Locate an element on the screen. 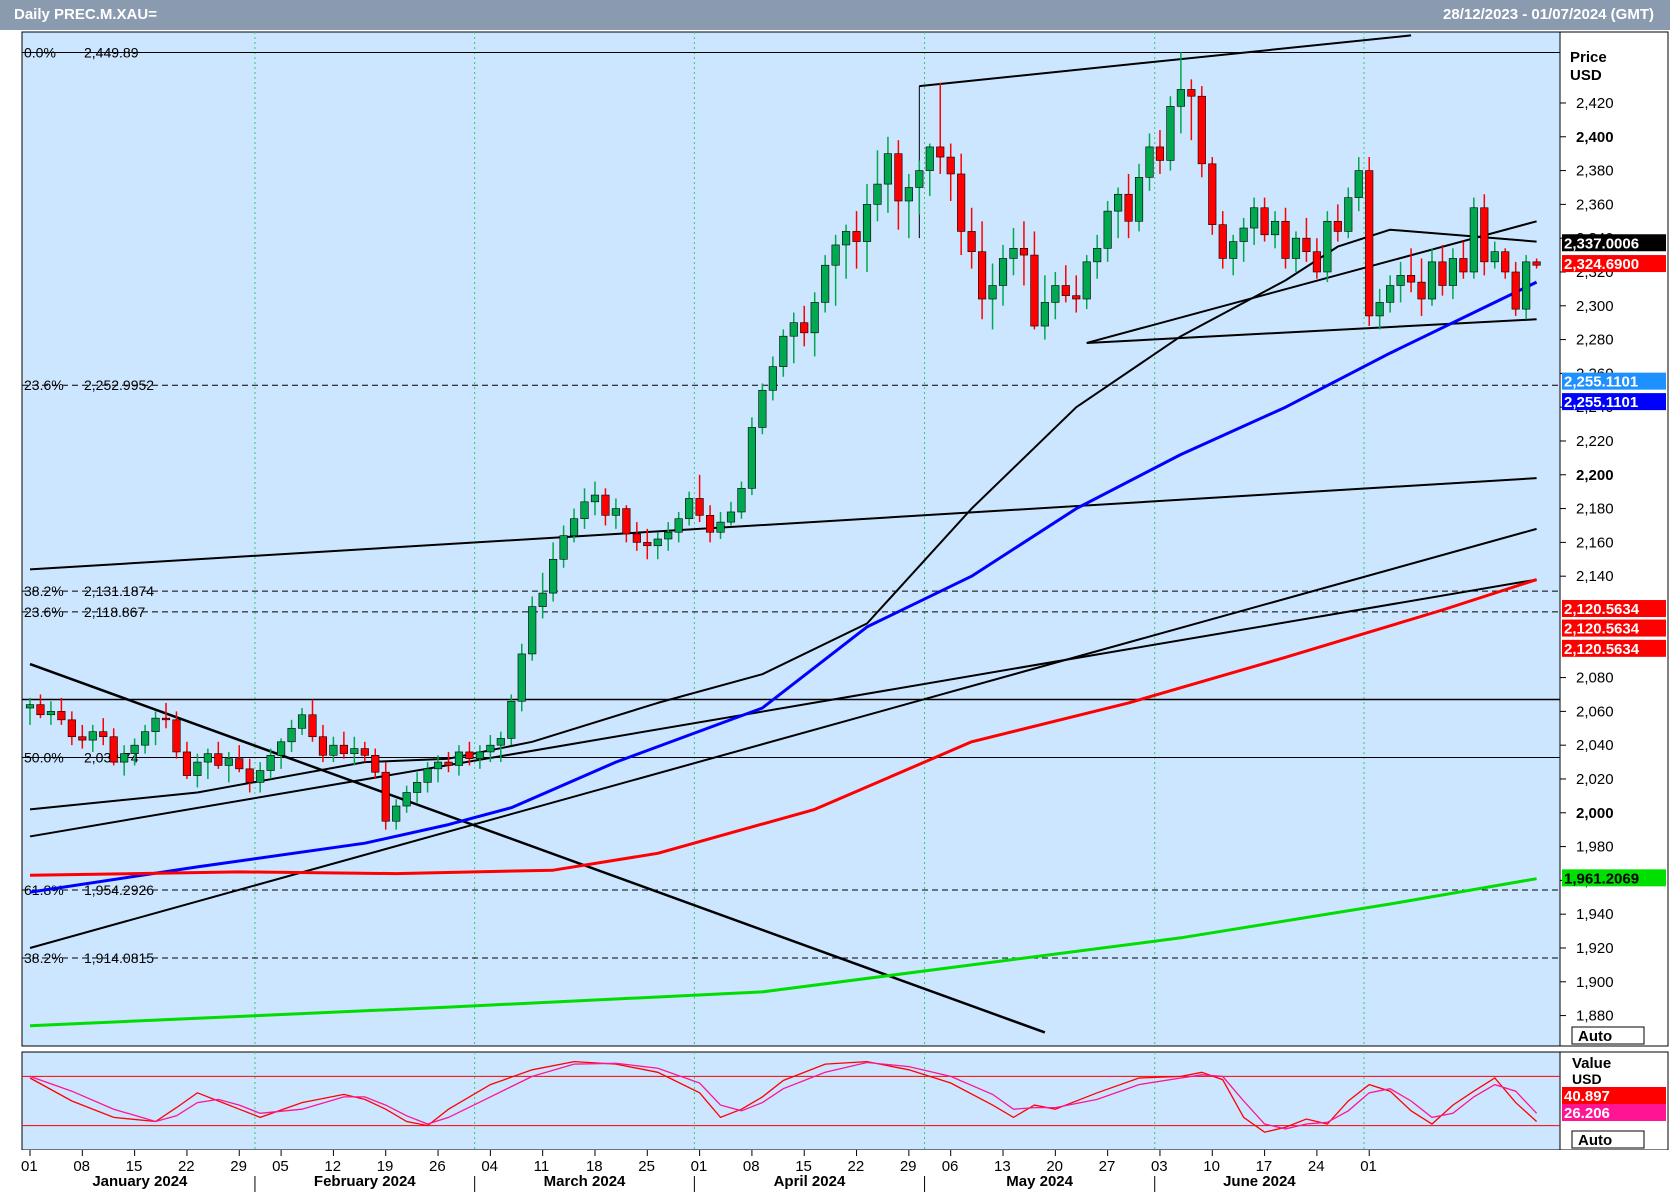 The width and height of the screenshot is (1670, 1192). day-label: 25 is located at coordinates (646, 1166).